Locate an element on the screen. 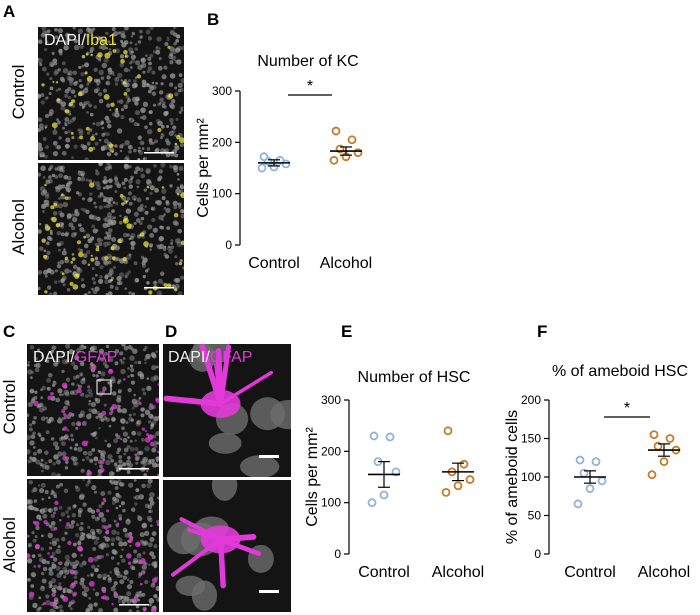  y-tick-label: 100 is located at coordinates (222, 194).